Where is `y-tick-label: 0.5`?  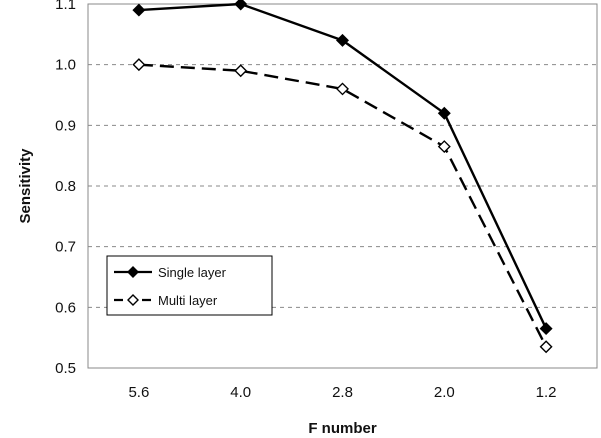
y-tick-label: 0.5 is located at coordinates (65, 368).